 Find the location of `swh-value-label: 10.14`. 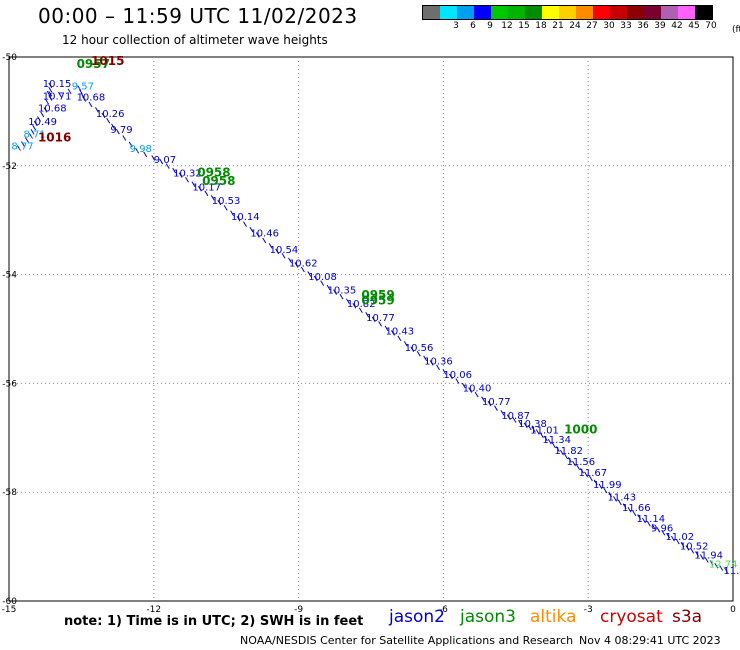

swh-value-label: 10.14 is located at coordinates (245, 217).